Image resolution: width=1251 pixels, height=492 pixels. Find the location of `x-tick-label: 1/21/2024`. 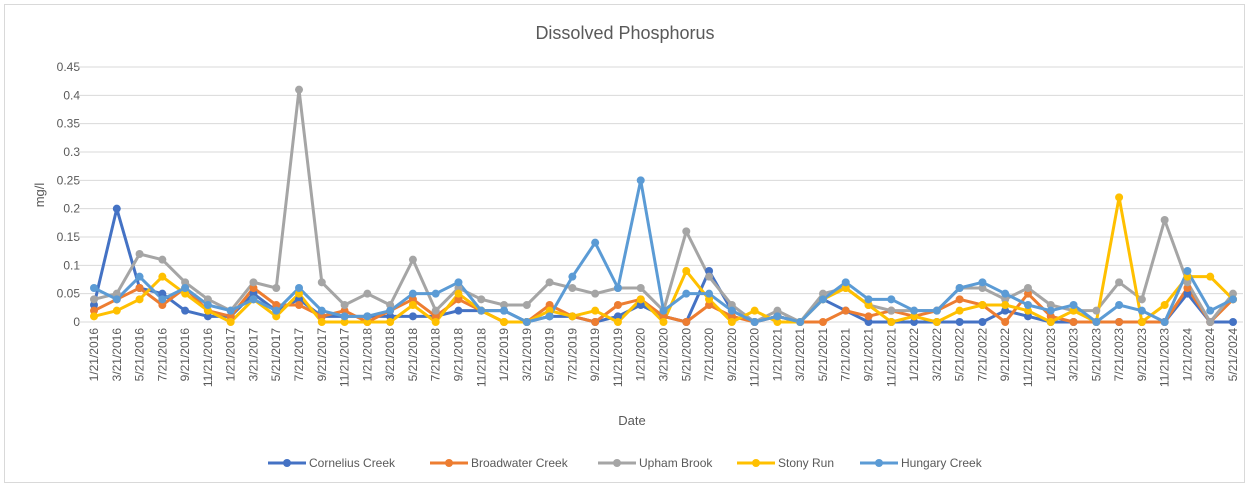

x-tick-label: 1/21/2024 is located at coordinates (1187, 355).